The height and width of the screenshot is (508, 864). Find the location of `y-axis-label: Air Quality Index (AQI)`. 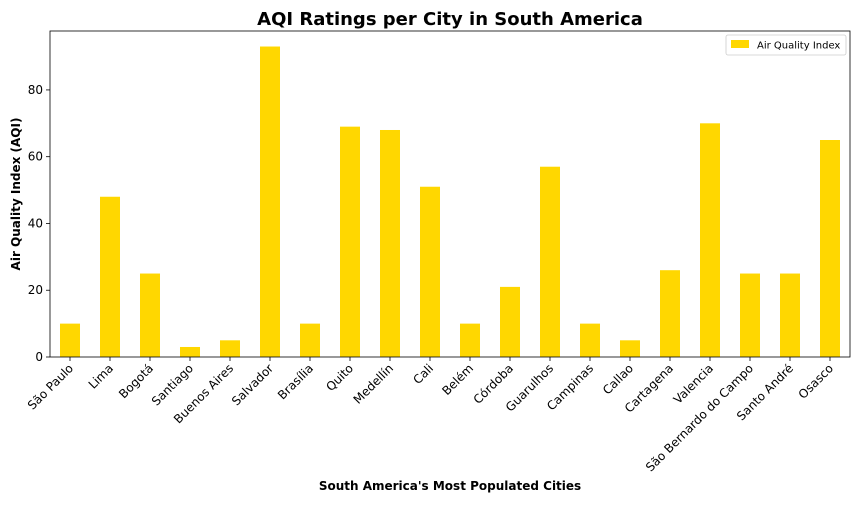

y-axis-label: Air Quality Index (AQI) is located at coordinates (16, 194).